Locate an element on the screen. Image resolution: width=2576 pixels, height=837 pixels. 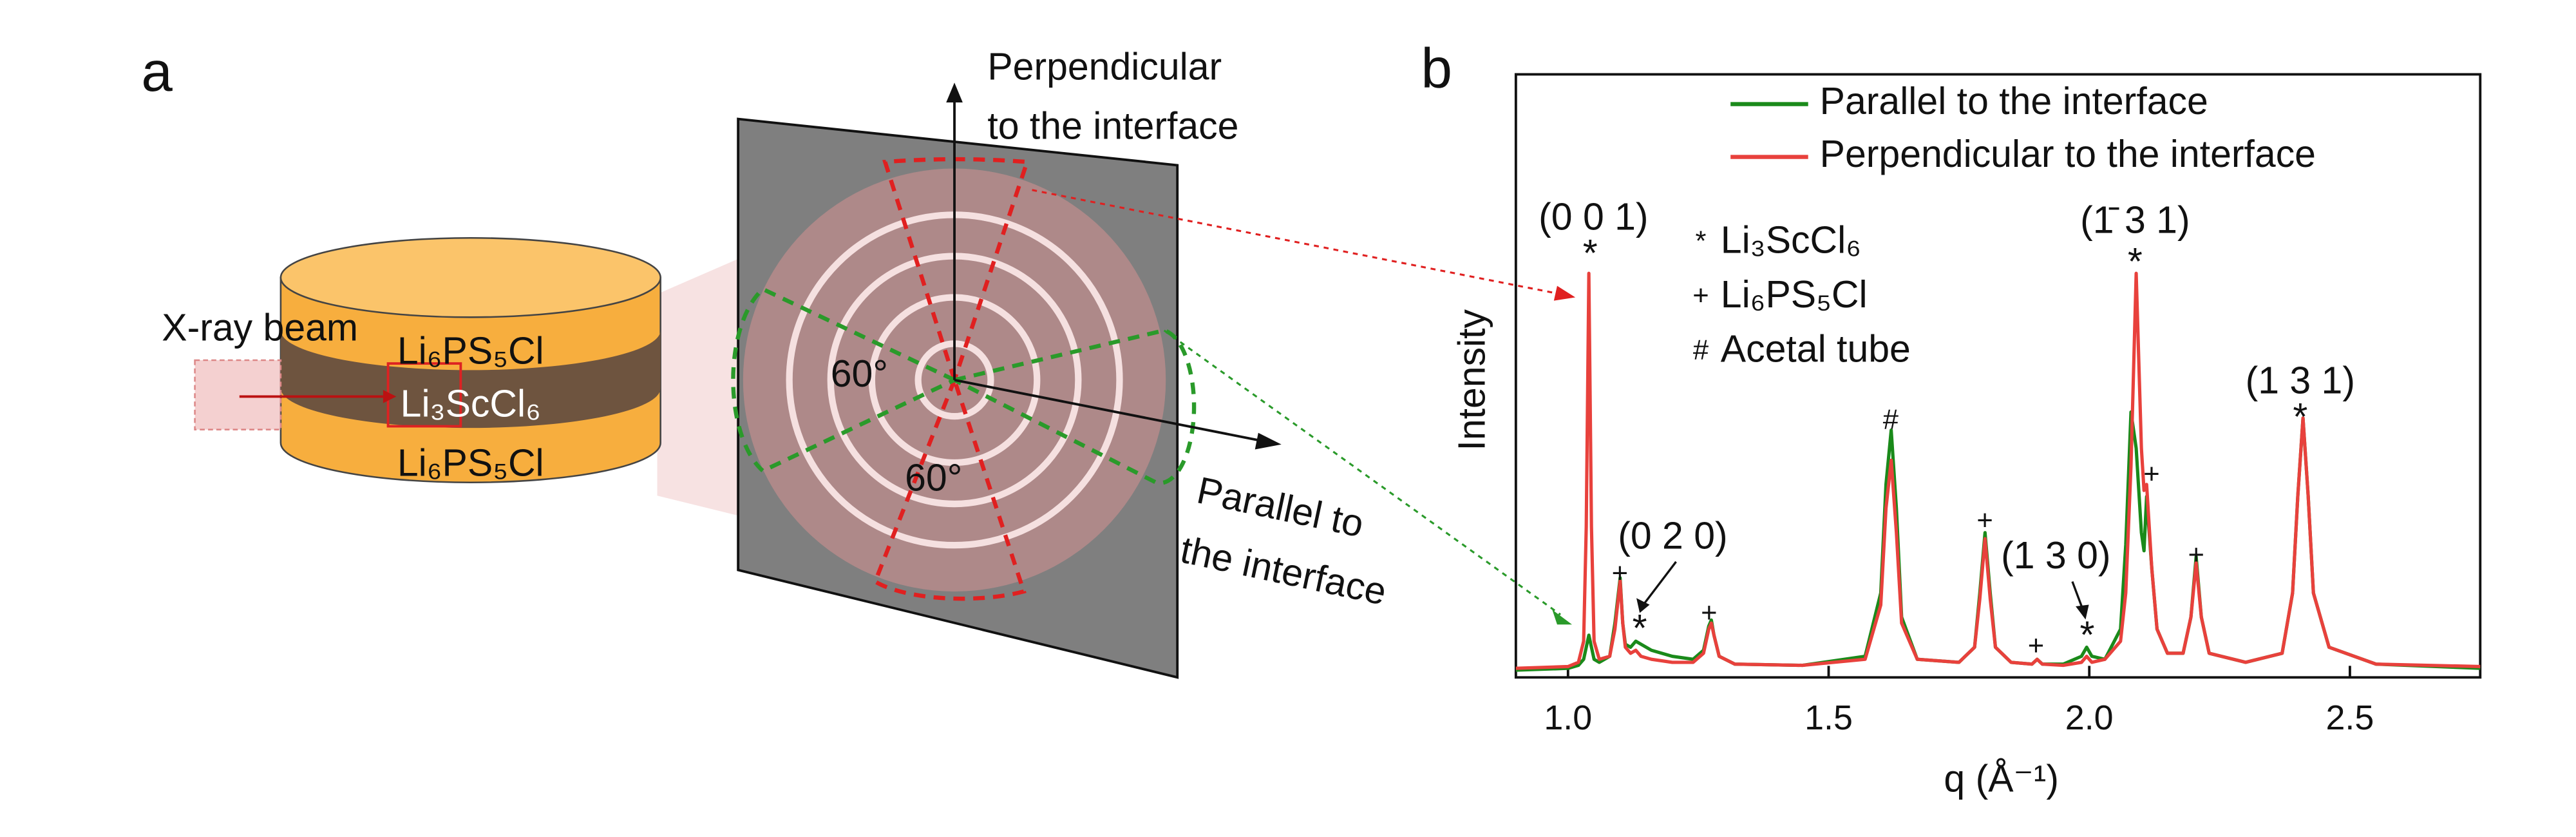
key-label: Acetal tube is located at coordinates (1816, 350).